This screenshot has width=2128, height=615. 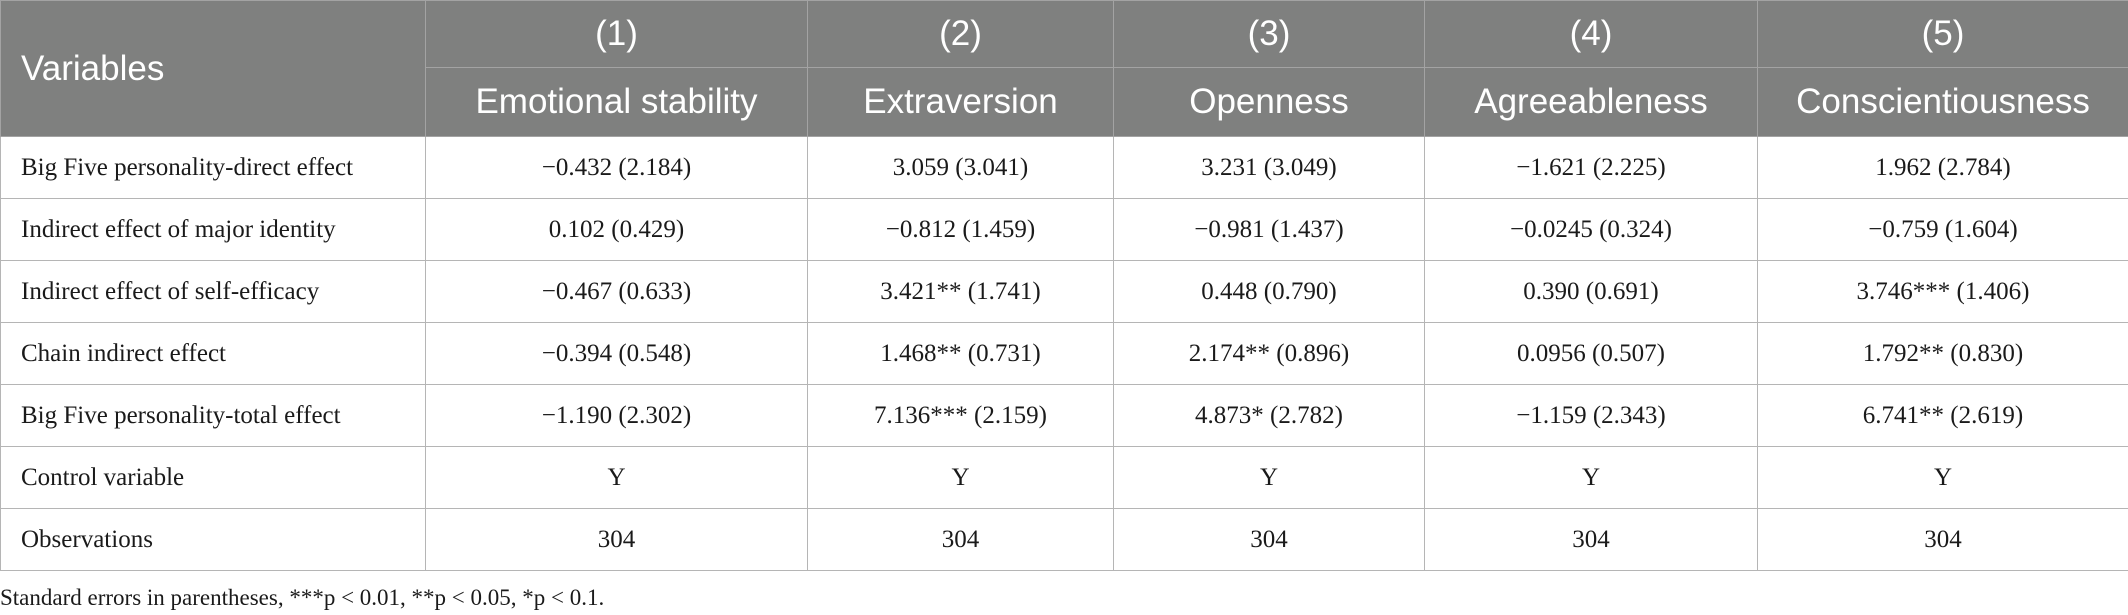 I want to click on table-row: Observations 304 304 304 304 304, so click(x=1064, y=539).